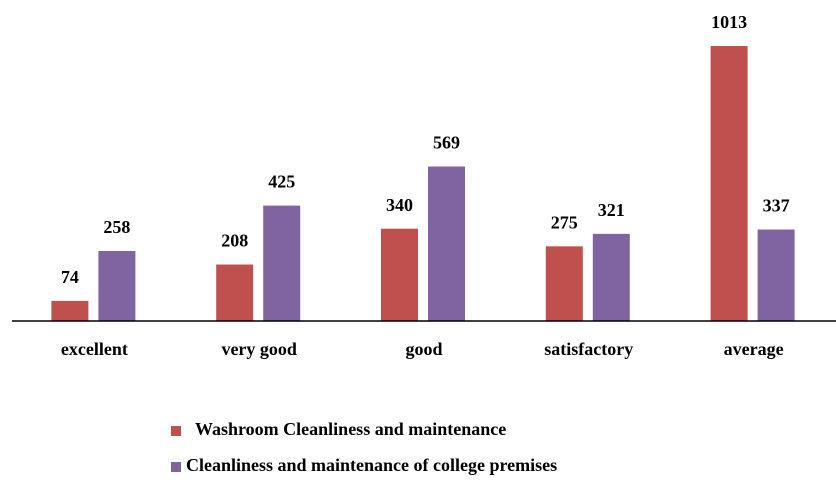  Describe the element at coordinates (94, 349) in the screenshot. I see `x-tick-label: excellent` at that location.